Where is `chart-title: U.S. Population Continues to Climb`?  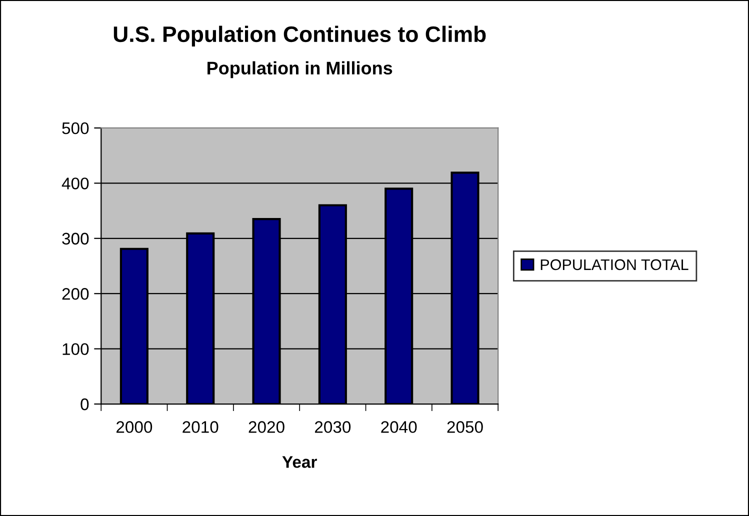 chart-title: U.S. Population Continues to Climb is located at coordinates (300, 36).